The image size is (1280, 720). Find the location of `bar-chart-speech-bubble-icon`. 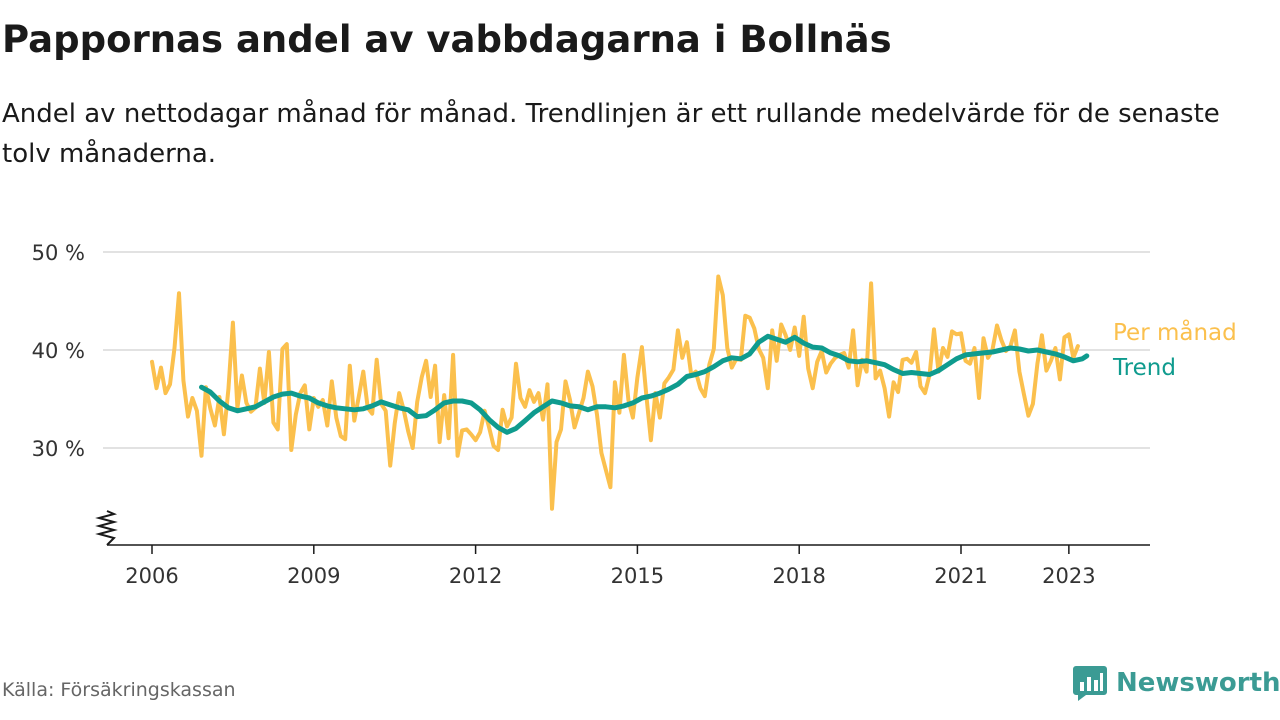

bar-chart-speech-bubble-icon is located at coordinates (1090, 683).